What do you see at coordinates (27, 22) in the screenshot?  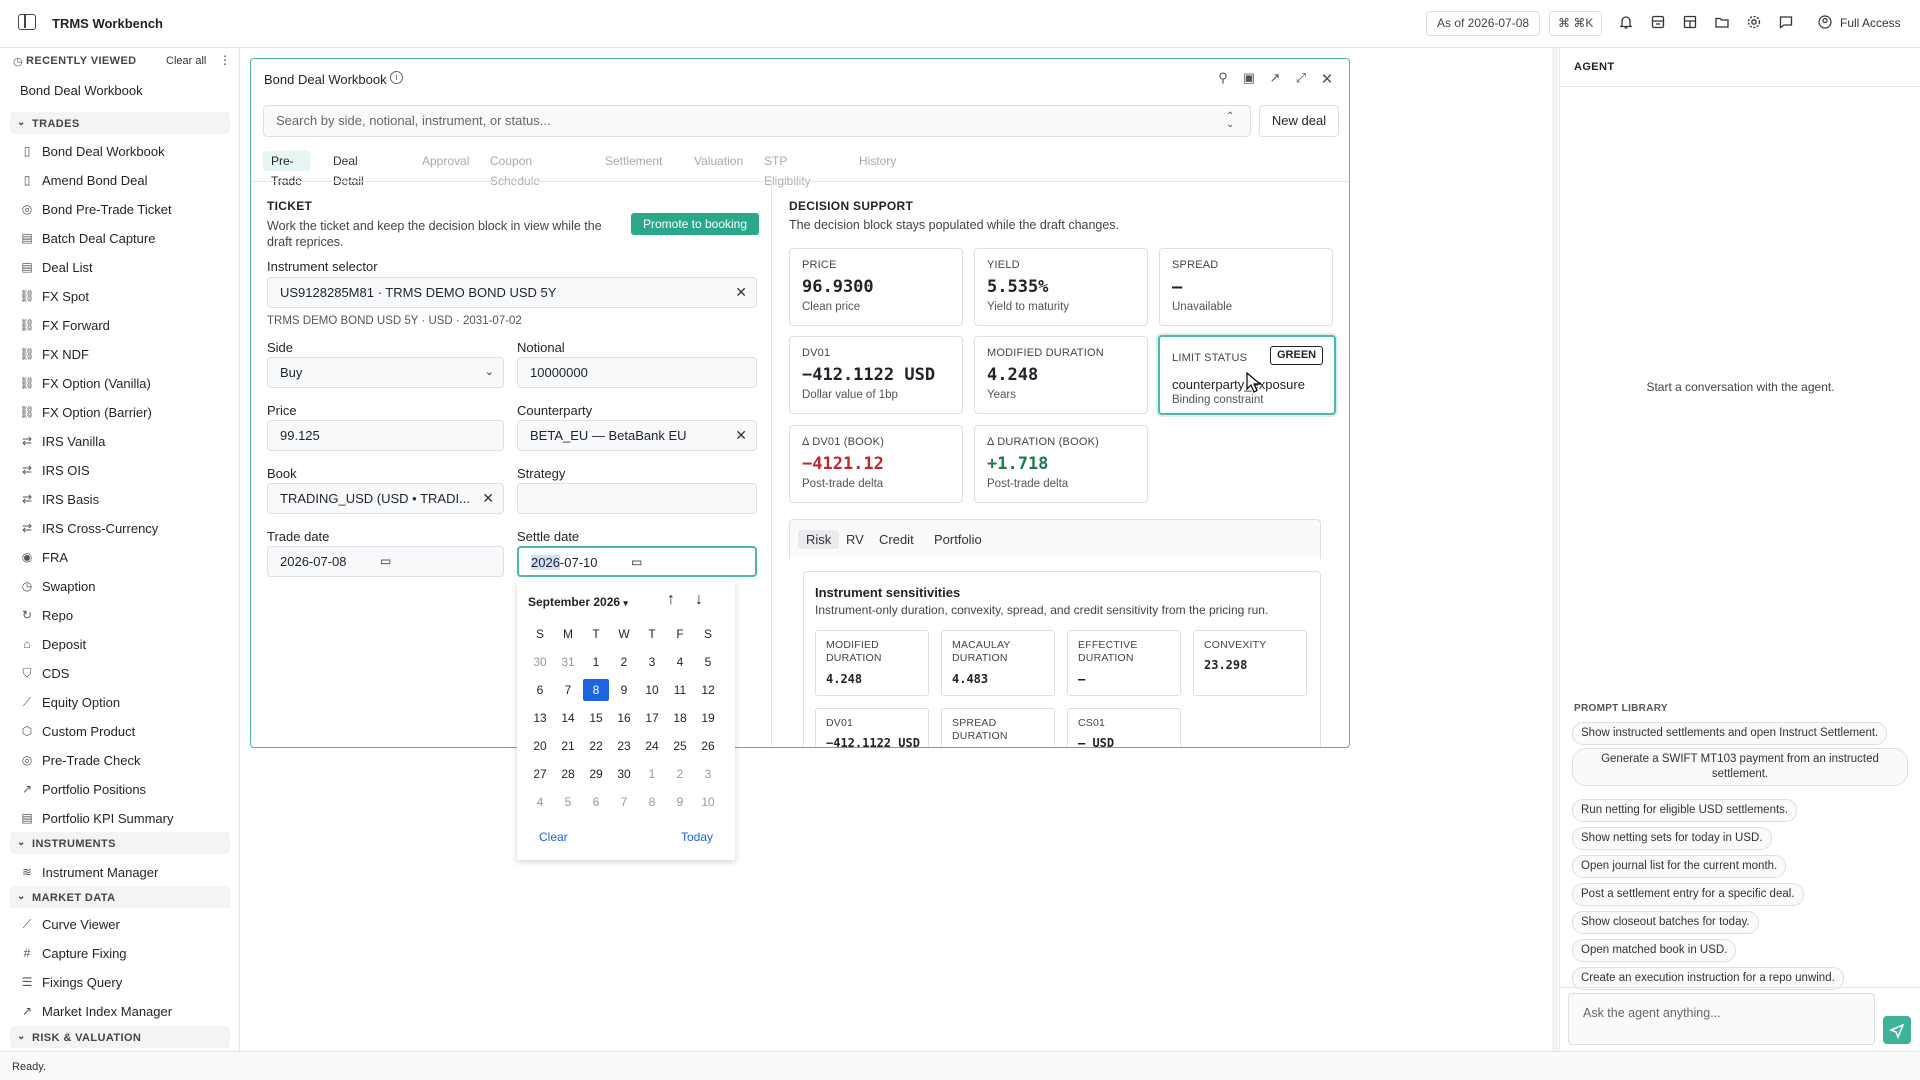 I see `sidebar-toggle-icon` at bounding box center [27, 22].